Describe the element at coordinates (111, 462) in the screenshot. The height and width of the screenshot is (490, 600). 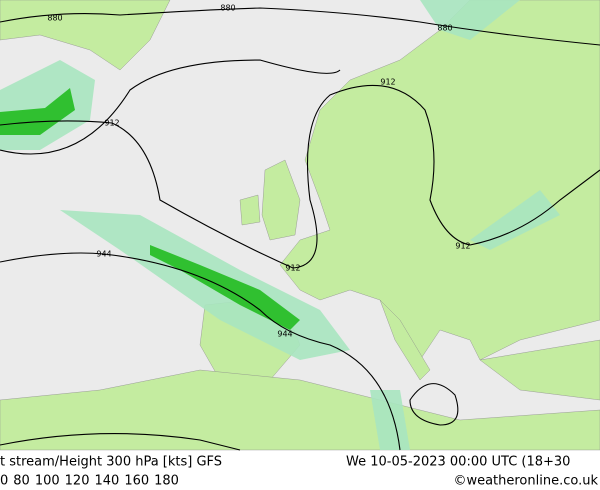
I see `title: t stream/Height 300 hPa [kts] GFS` at that location.